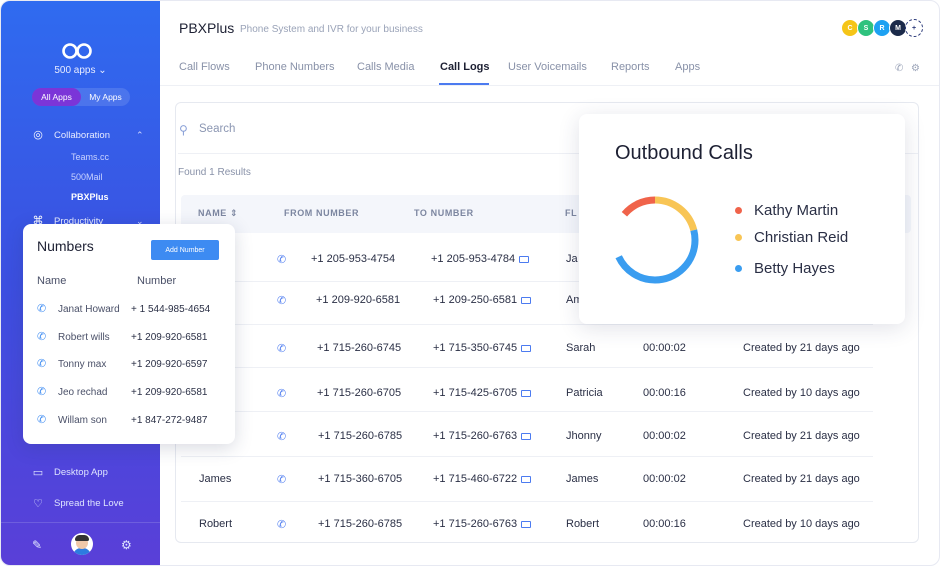 This screenshot has width=940, height=566. Describe the element at coordinates (664, 393) in the screenshot. I see `row-duration: 00:00:16` at that location.